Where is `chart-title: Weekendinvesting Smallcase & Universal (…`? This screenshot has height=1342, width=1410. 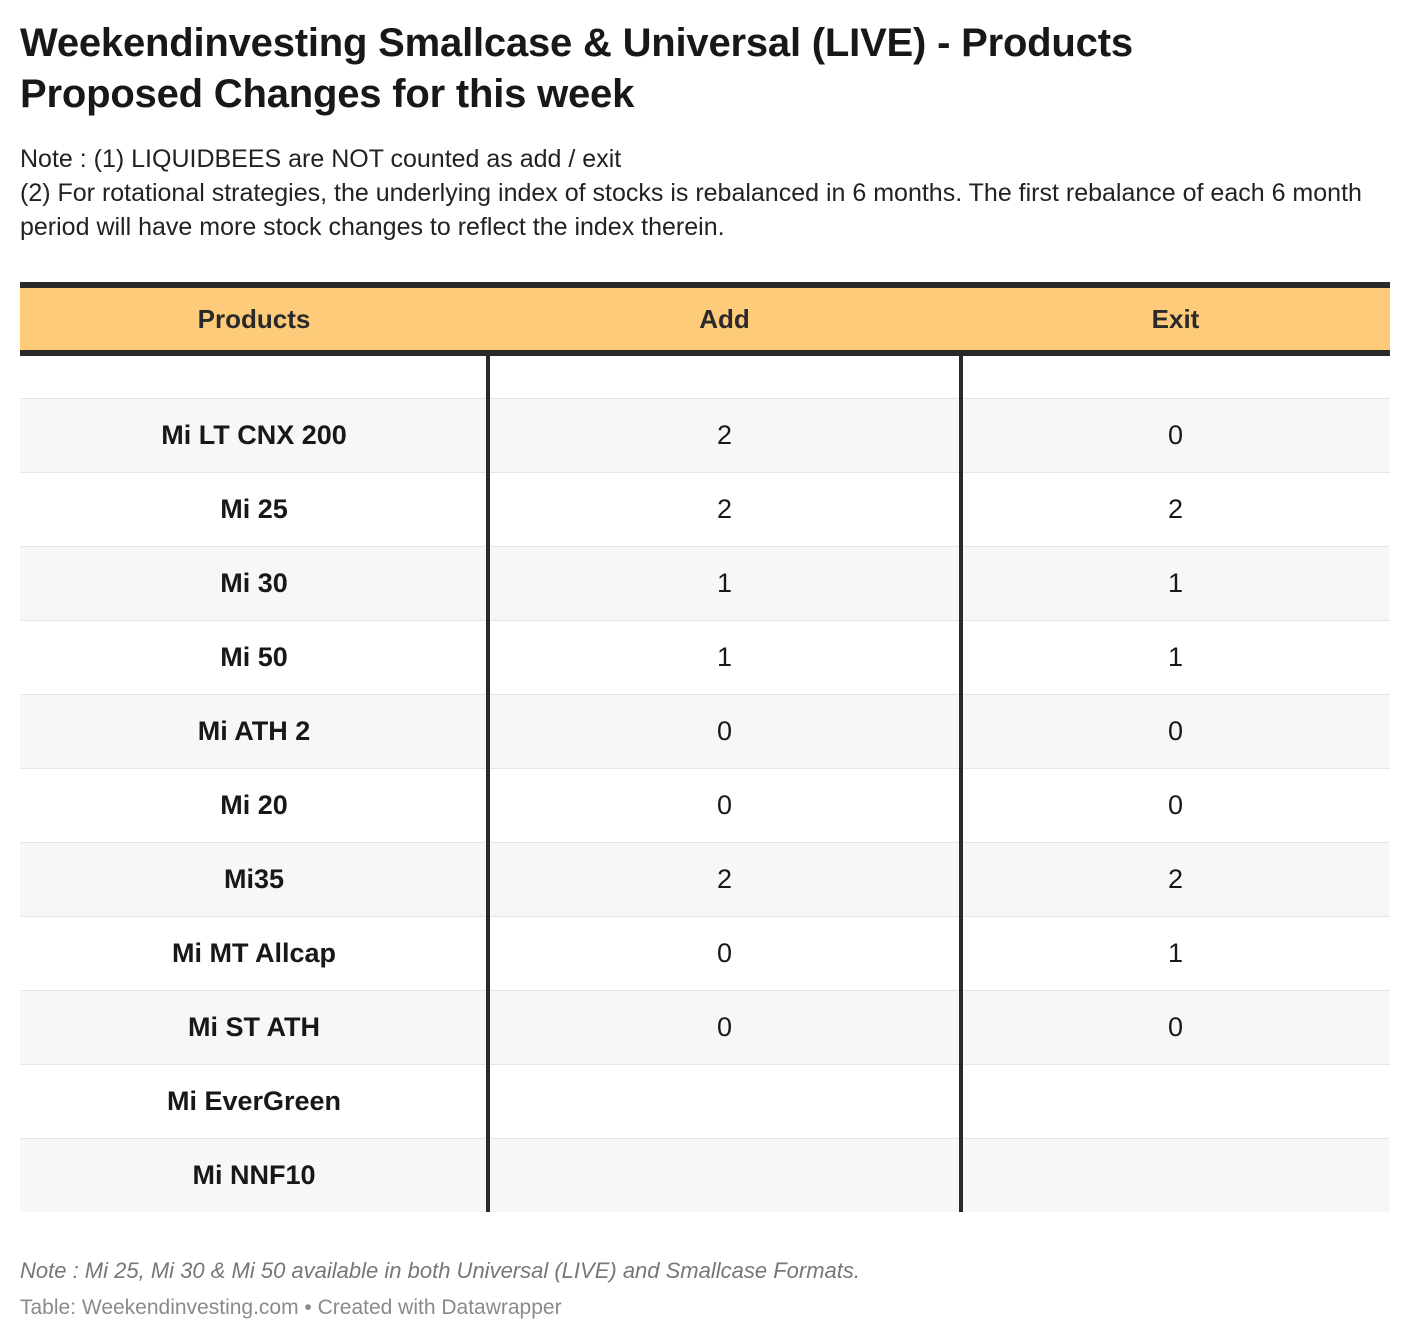 chart-title: Weekendinvesting Smallcase & Universal (… is located at coordinates (705, 69).